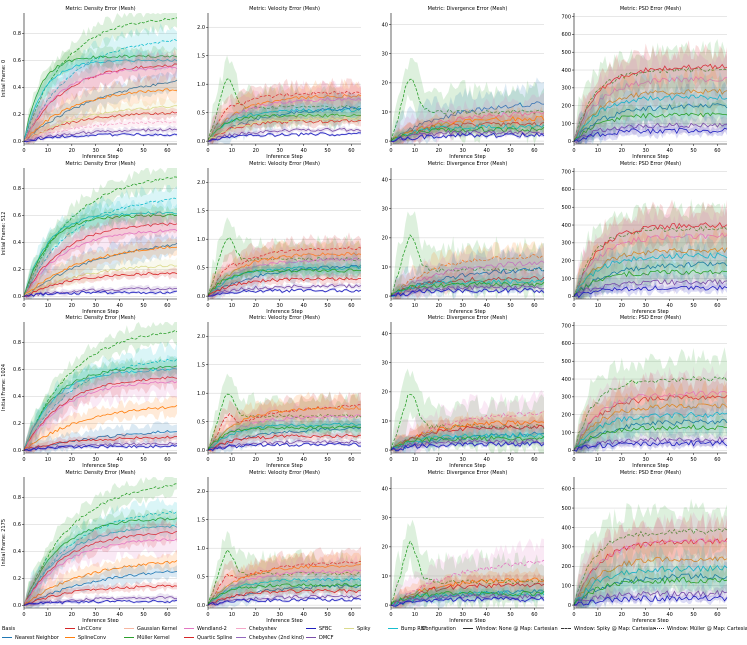  Describe the element at coordinates (201, 394) in the screenshot. I see `y-tick-label: 1.0` at that location.